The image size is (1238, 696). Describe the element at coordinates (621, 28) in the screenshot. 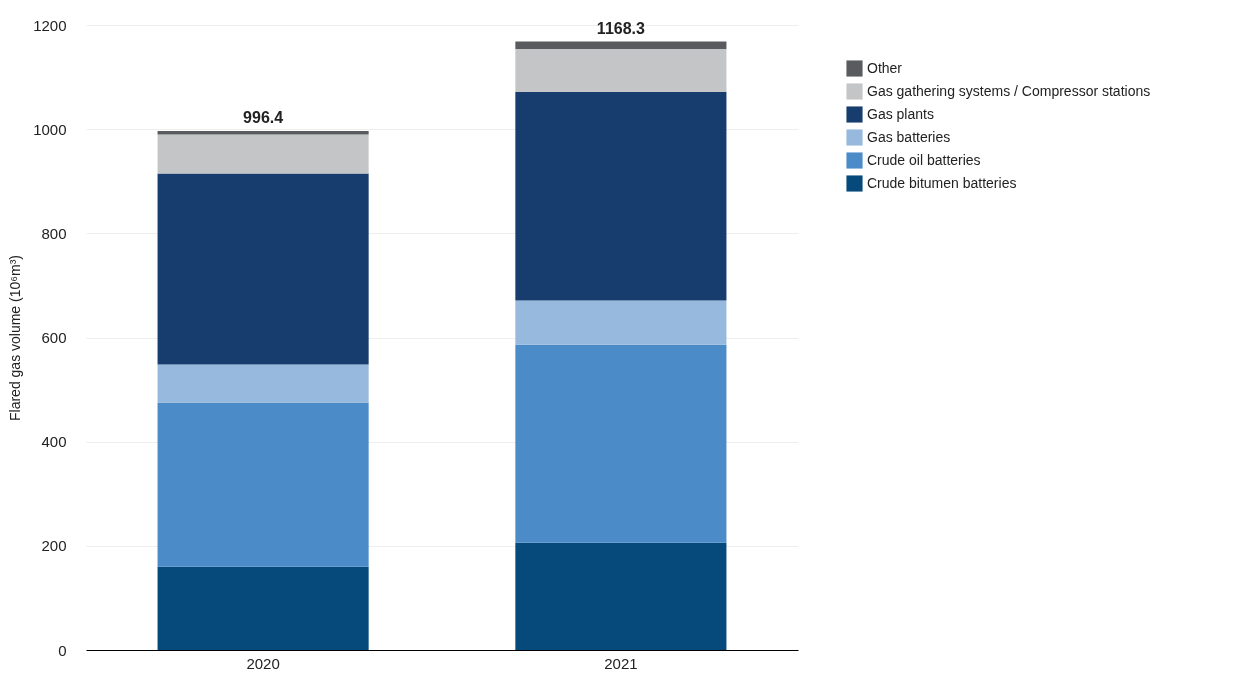

I see `total-label: 1168.3` at that location.